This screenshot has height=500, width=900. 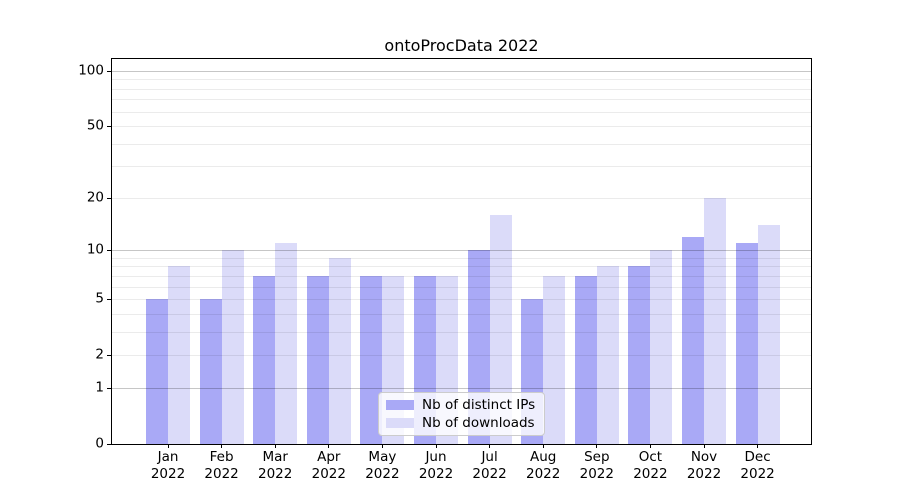 What do you see at coordinates (168, 457) in the screenshot?
I see `x-tick-month: Jan` at bounding box center [168, 457].